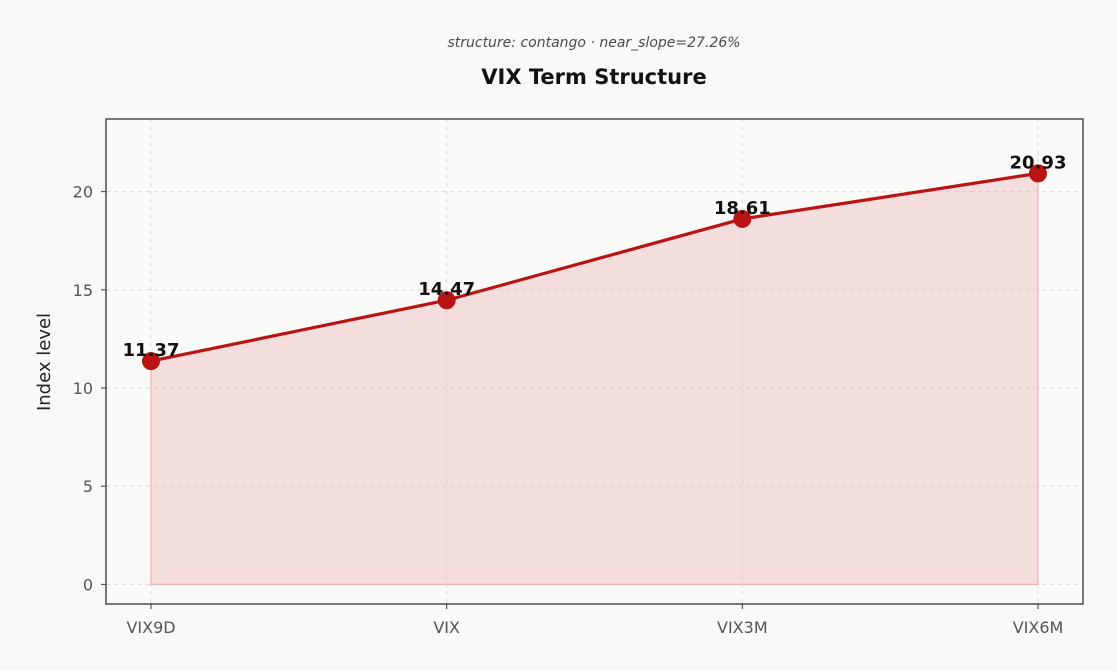 This screenshot has height=671, width=1117. What do you see at coordinates (88, 584) in the screenshot?
I see `y-tick-label: 0` at bounding box center [88, 584].